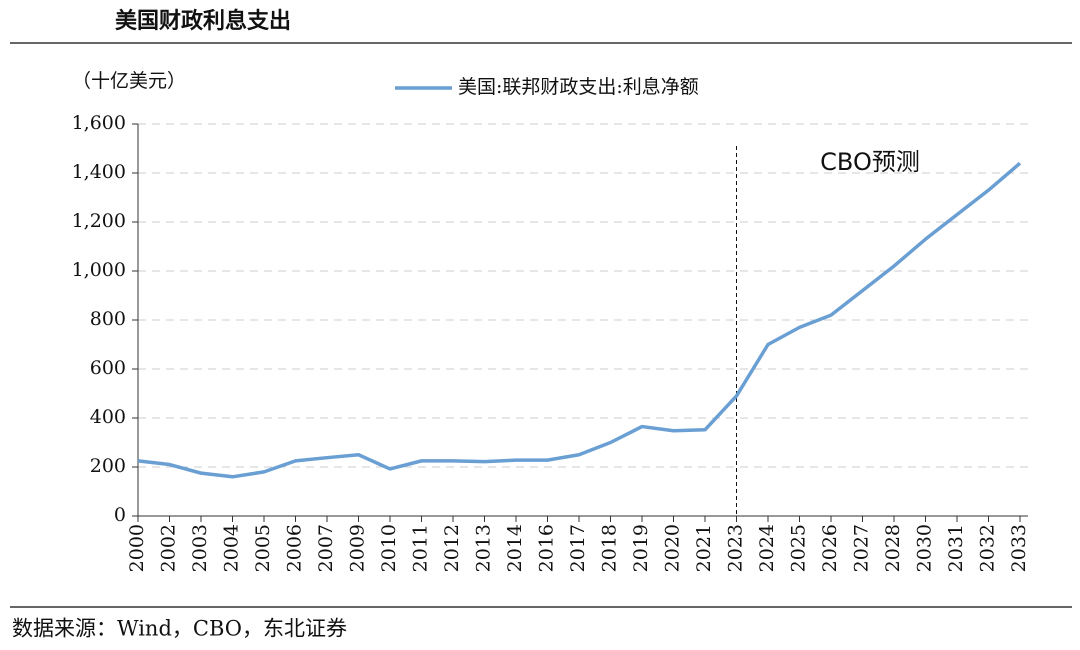 The width and height of the screenshot is (1080, 650). I want to click on x-tick-label: 2024, so click(767, 548).